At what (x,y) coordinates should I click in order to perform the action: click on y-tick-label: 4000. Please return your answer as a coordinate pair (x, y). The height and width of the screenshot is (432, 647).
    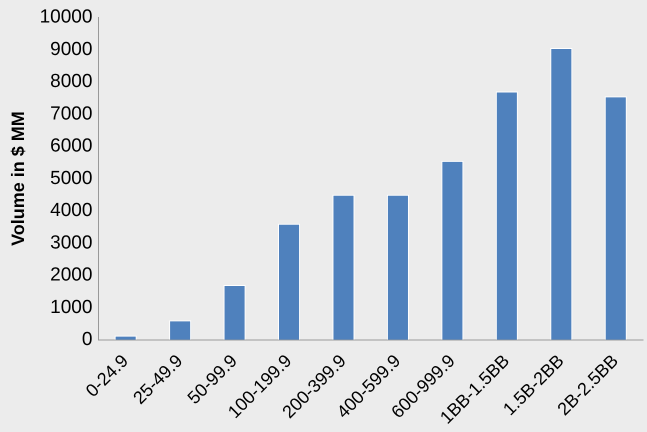
    Looking at the image, I should click on (71, 211).